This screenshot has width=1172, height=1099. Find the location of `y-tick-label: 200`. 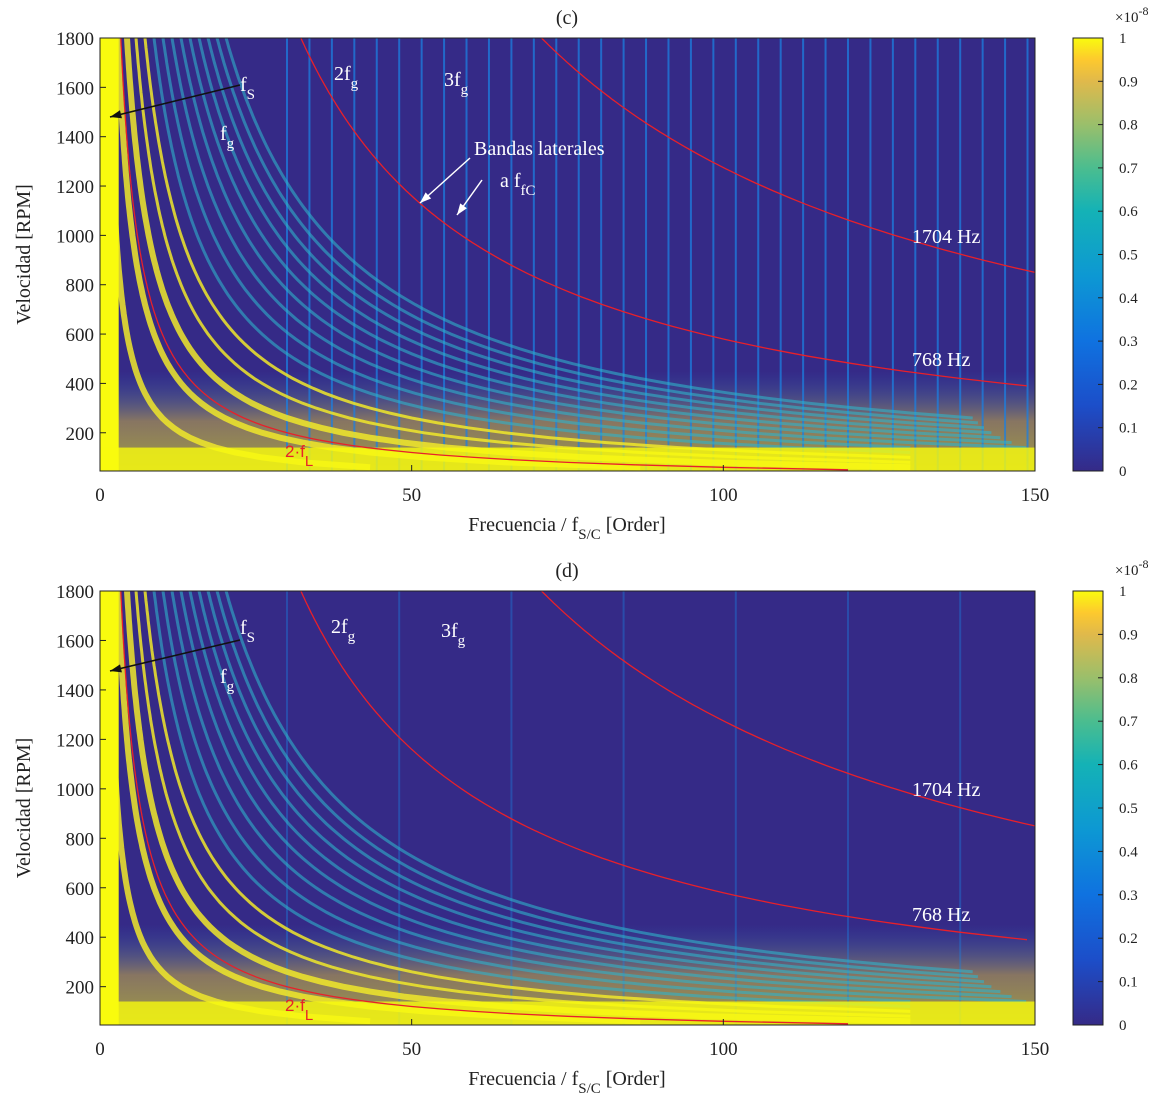

y-tick-label: 200 is located at coordinates (80, 434).